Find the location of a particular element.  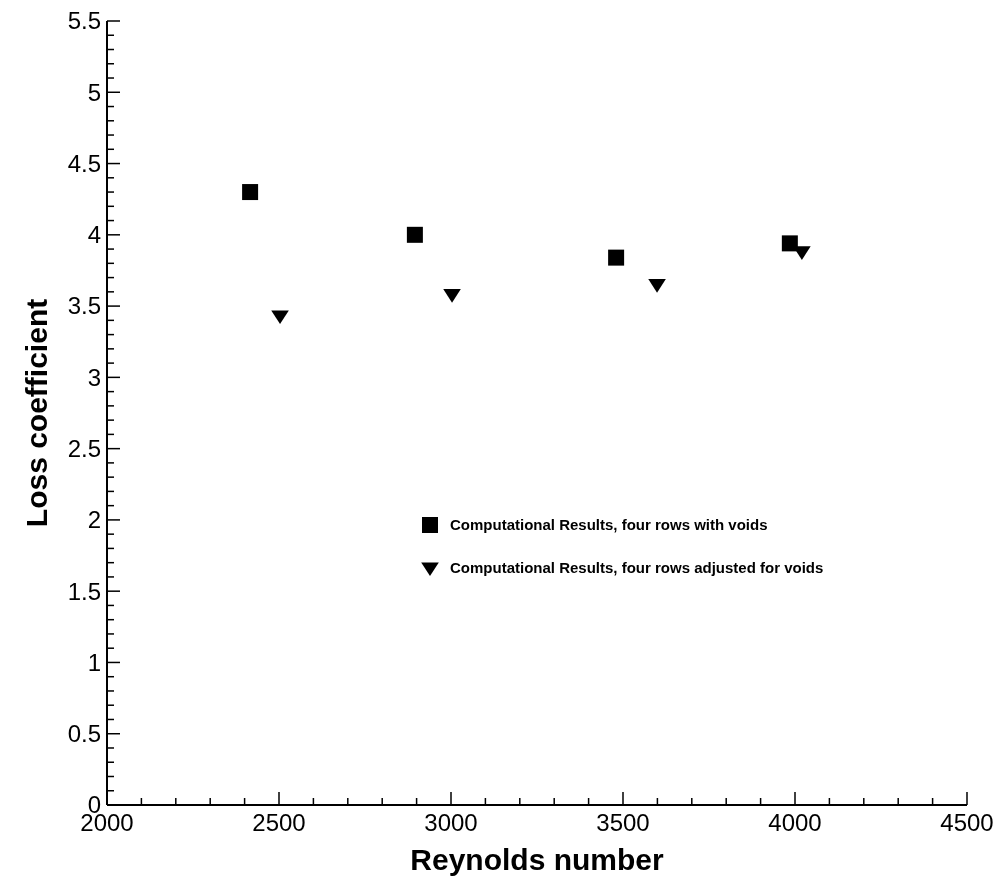

y-tick-label: 5 is located at coordinates (94, 92).